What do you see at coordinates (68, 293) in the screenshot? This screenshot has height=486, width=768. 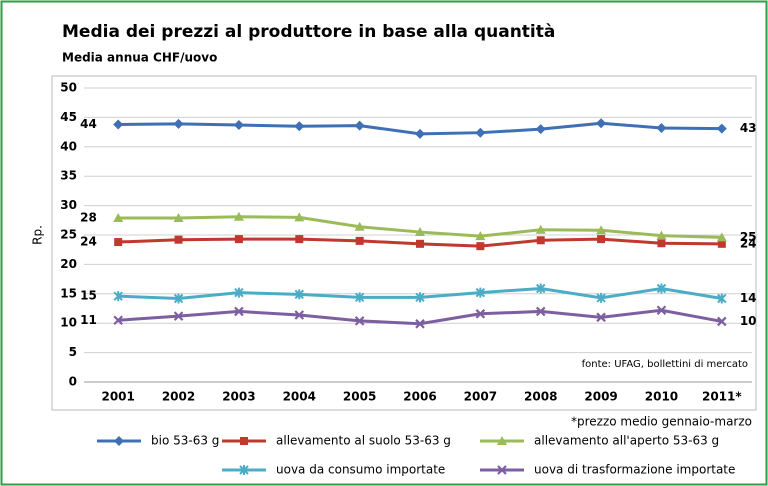 I see `y-tick-label: 15` at bounding box center [68, 293].